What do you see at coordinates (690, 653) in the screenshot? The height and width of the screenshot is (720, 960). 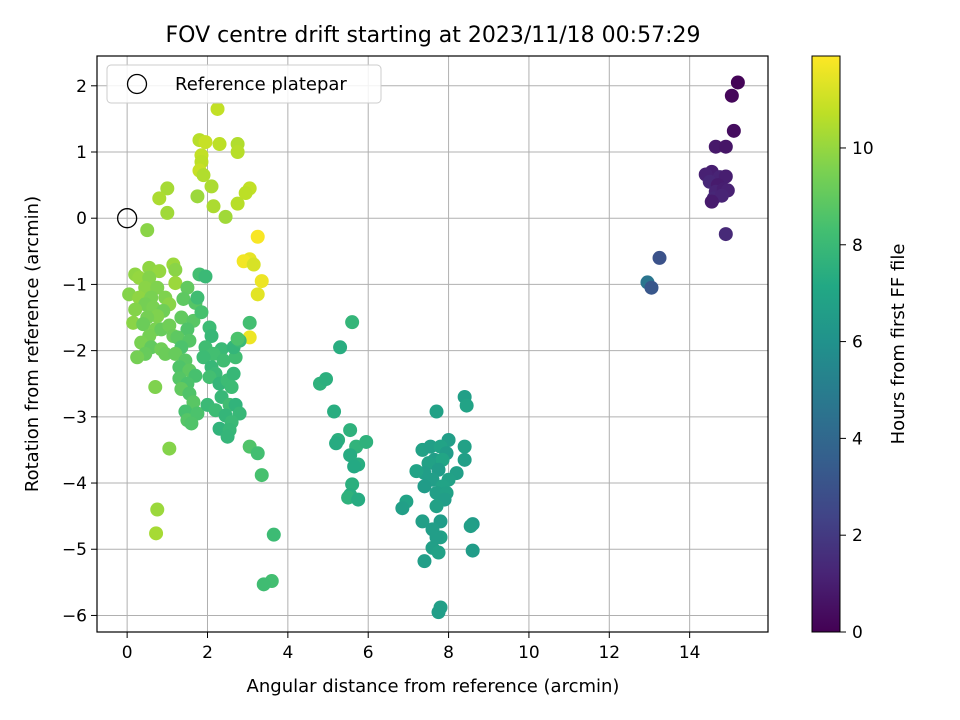 I see `x-tick-label: 14` at bounding box center [690, 653].